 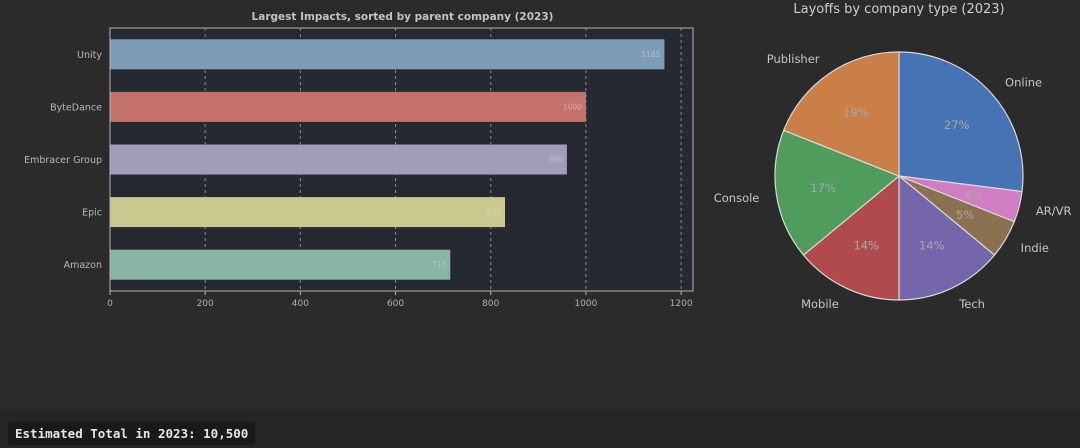 I want to click on x-tick-label: 400, so click(x=300, y=304).